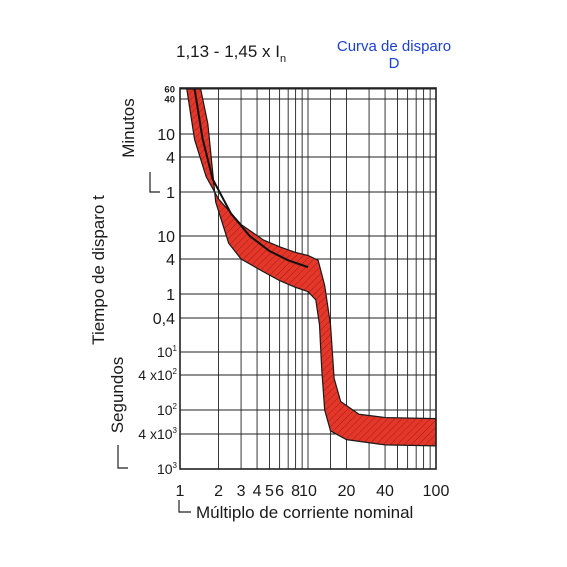  Describe the element at coordinates (394, 63) in the screenshot. I see `curve-letter: D` at that location.